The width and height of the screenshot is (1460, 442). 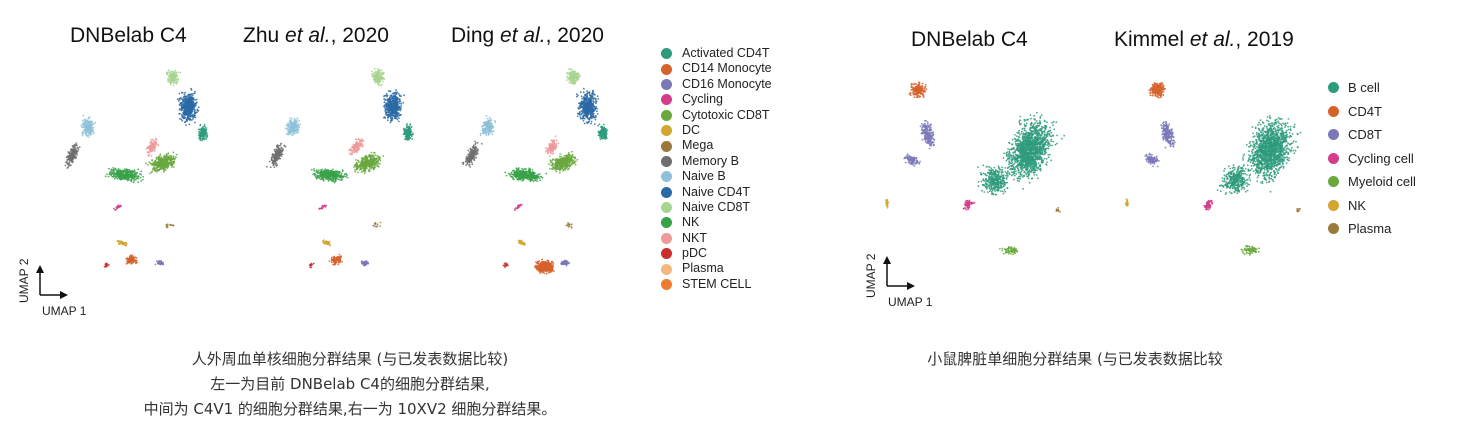 I want to click on legend-spleen-item: Myeloid cell, so click(x=1372, y=182).